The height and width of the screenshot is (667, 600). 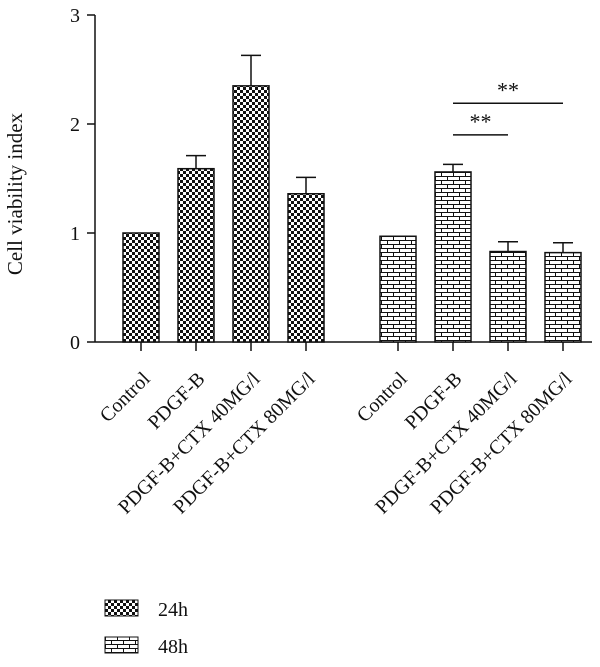 I want to click on legend-label-24h: 24h, so click(x=173, y=610).